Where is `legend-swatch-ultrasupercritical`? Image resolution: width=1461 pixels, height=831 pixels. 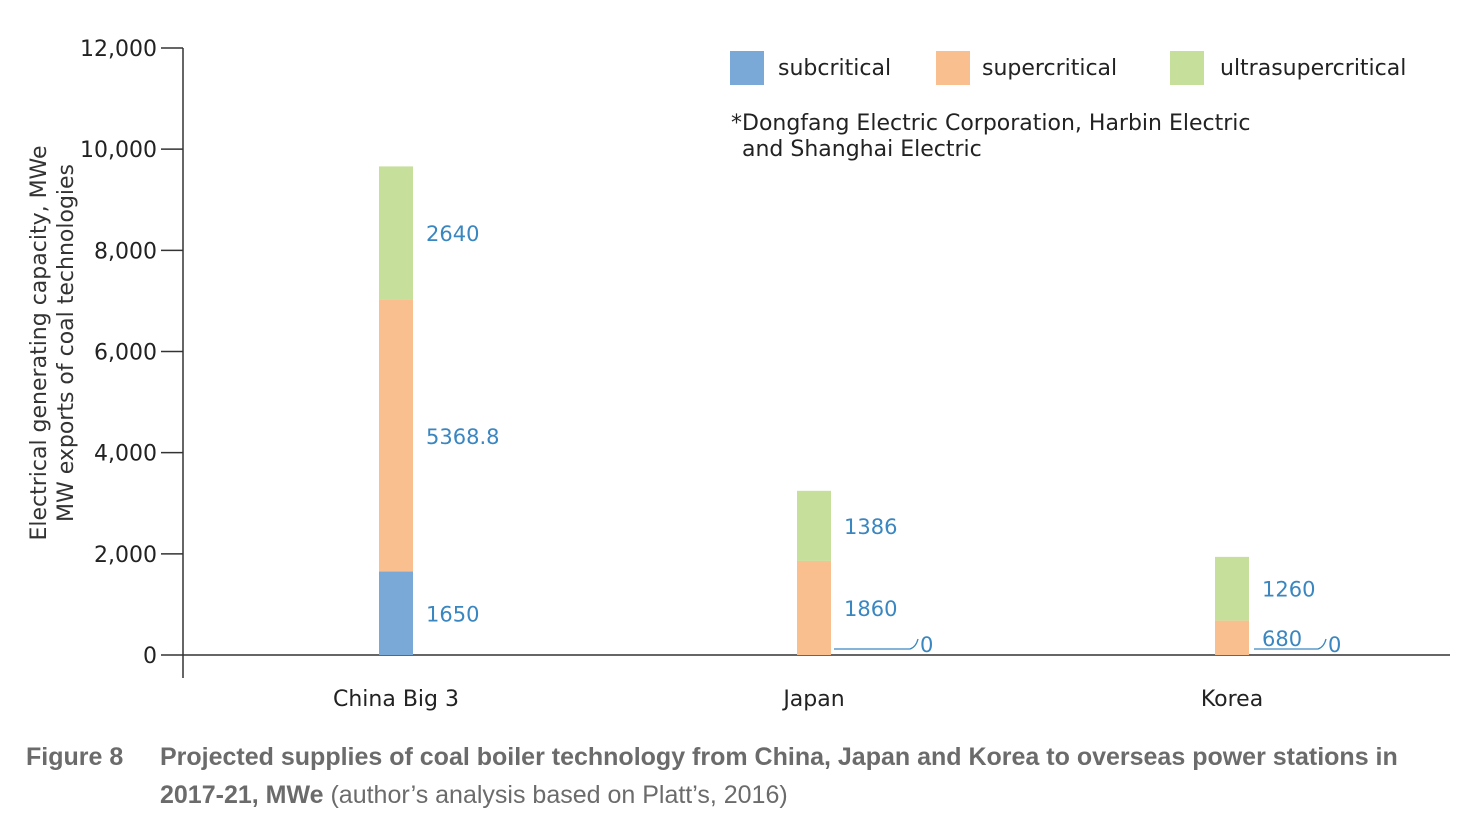
legend-swatch-ultrasupercritical is located at coordinates (1187, 68).